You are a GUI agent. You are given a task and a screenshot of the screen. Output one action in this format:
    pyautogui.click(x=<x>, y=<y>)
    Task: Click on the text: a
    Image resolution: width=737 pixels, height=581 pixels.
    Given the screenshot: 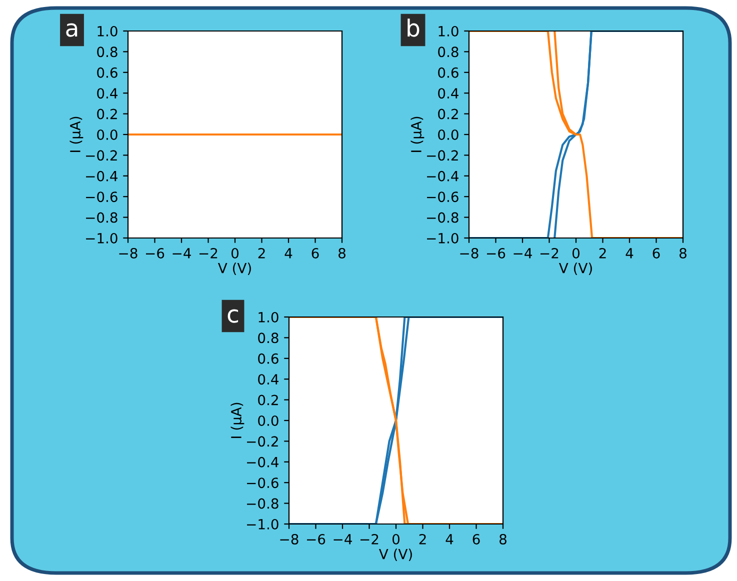 What is the action you would take?
    pyautogui.click(x=72, y=30)
    